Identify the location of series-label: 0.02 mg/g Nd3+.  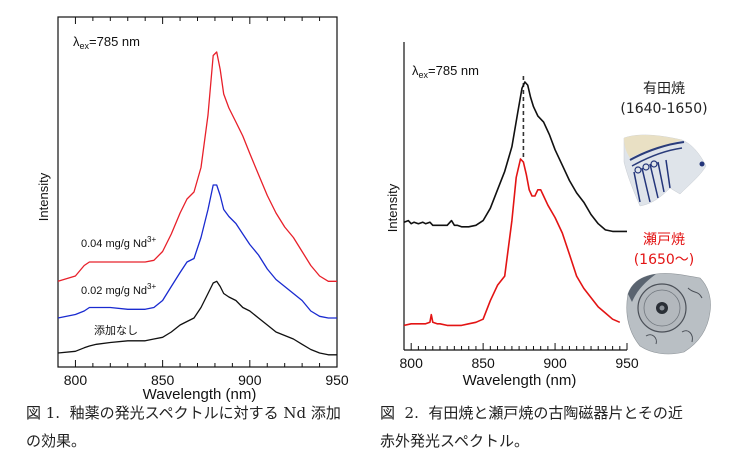
(118, 289).